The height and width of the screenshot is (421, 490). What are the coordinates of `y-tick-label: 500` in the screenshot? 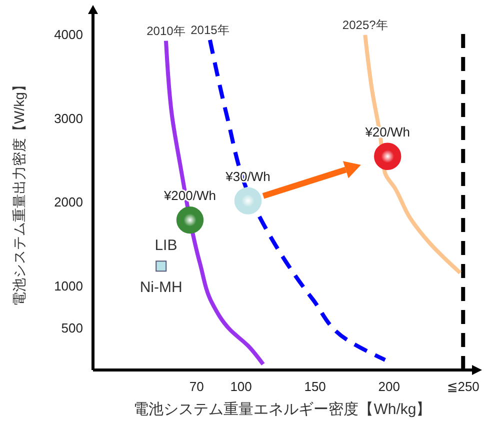 It's located at (72, 328).